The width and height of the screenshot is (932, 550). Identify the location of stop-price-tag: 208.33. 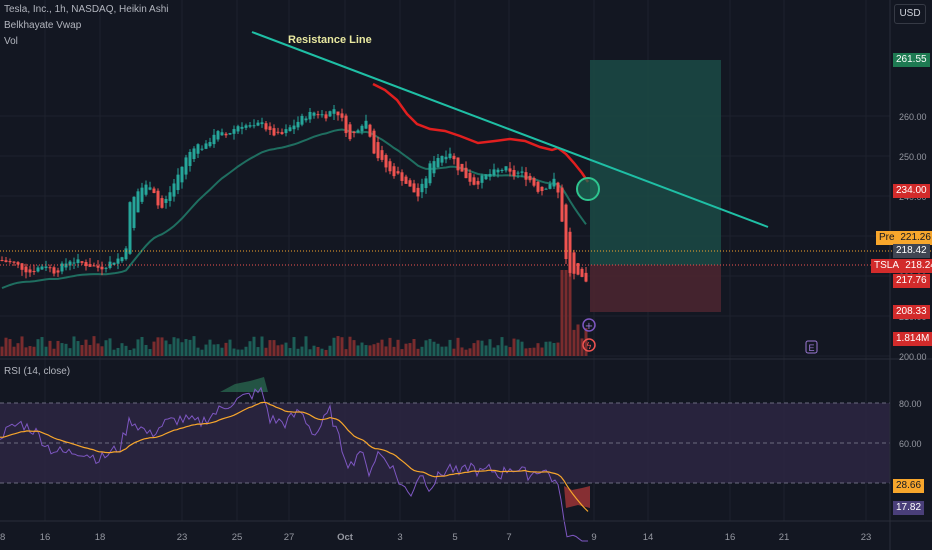
(911, 312).